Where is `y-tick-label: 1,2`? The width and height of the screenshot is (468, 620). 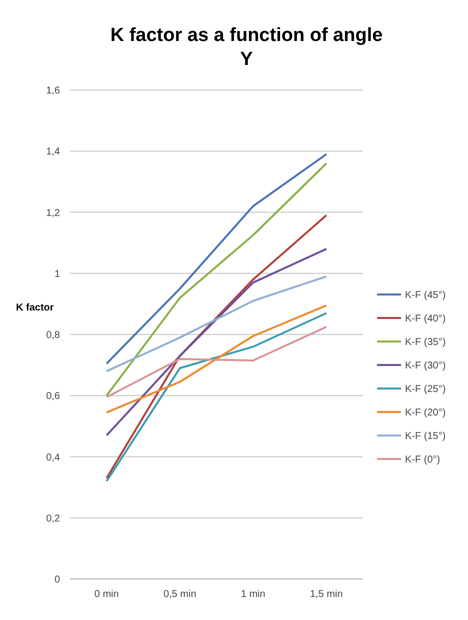 y-tick-label: 1,2 is located at coordinates (53, 213).